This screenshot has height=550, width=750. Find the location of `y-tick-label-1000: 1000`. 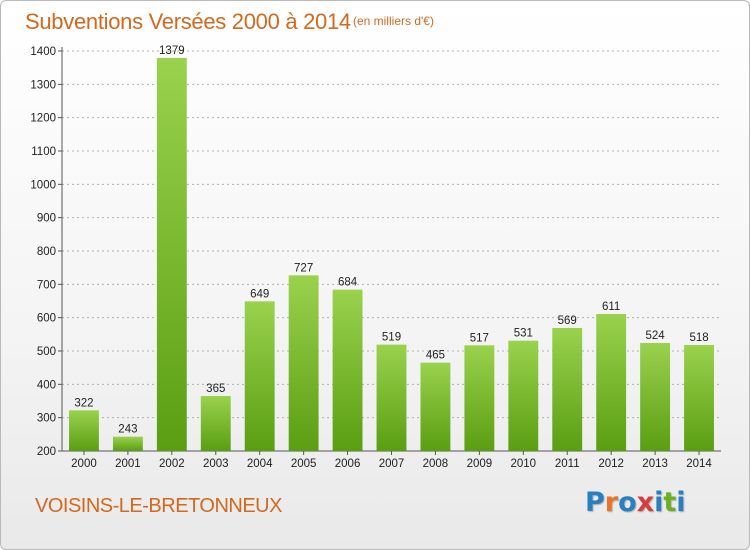

y-tick-label-1000: 1000 is located at coordinates (43, 185).